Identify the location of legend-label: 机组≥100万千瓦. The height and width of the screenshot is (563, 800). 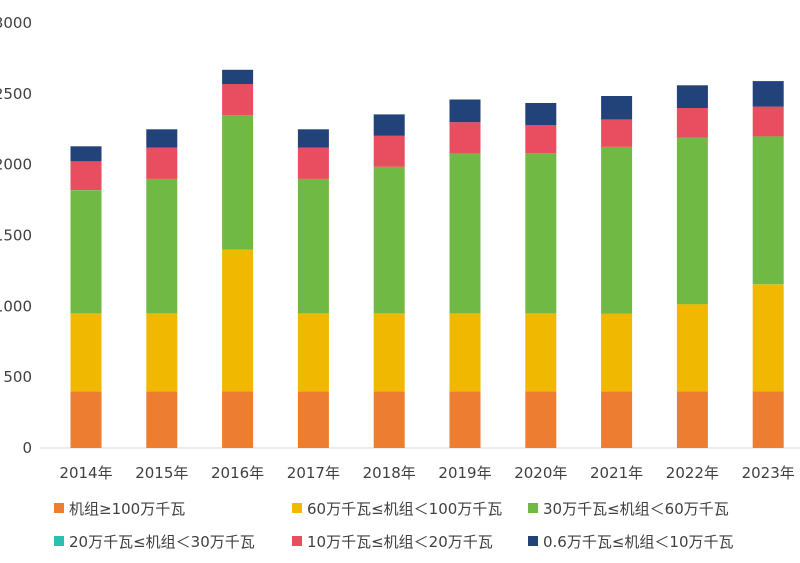
(127, 509).